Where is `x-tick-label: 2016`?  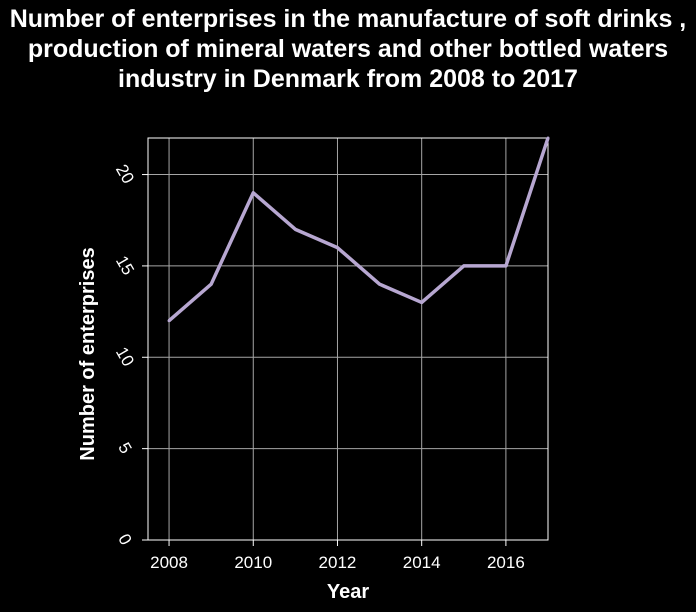 x-tick-label: 2016 is located at coordinates (506, 562).